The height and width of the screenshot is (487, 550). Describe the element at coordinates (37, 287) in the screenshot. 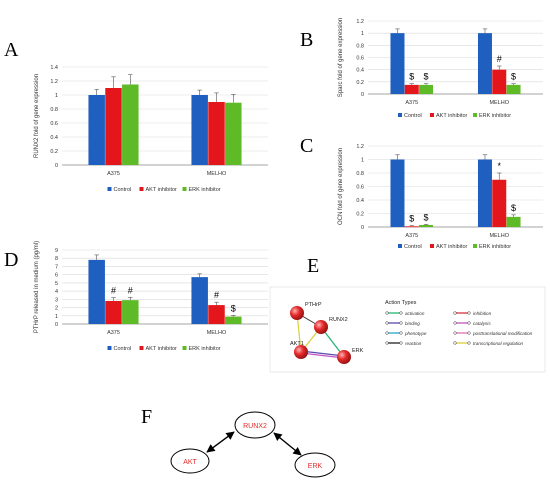

I see `y-axis-label: PTHrP released in medium (pg/ml)` at that location.